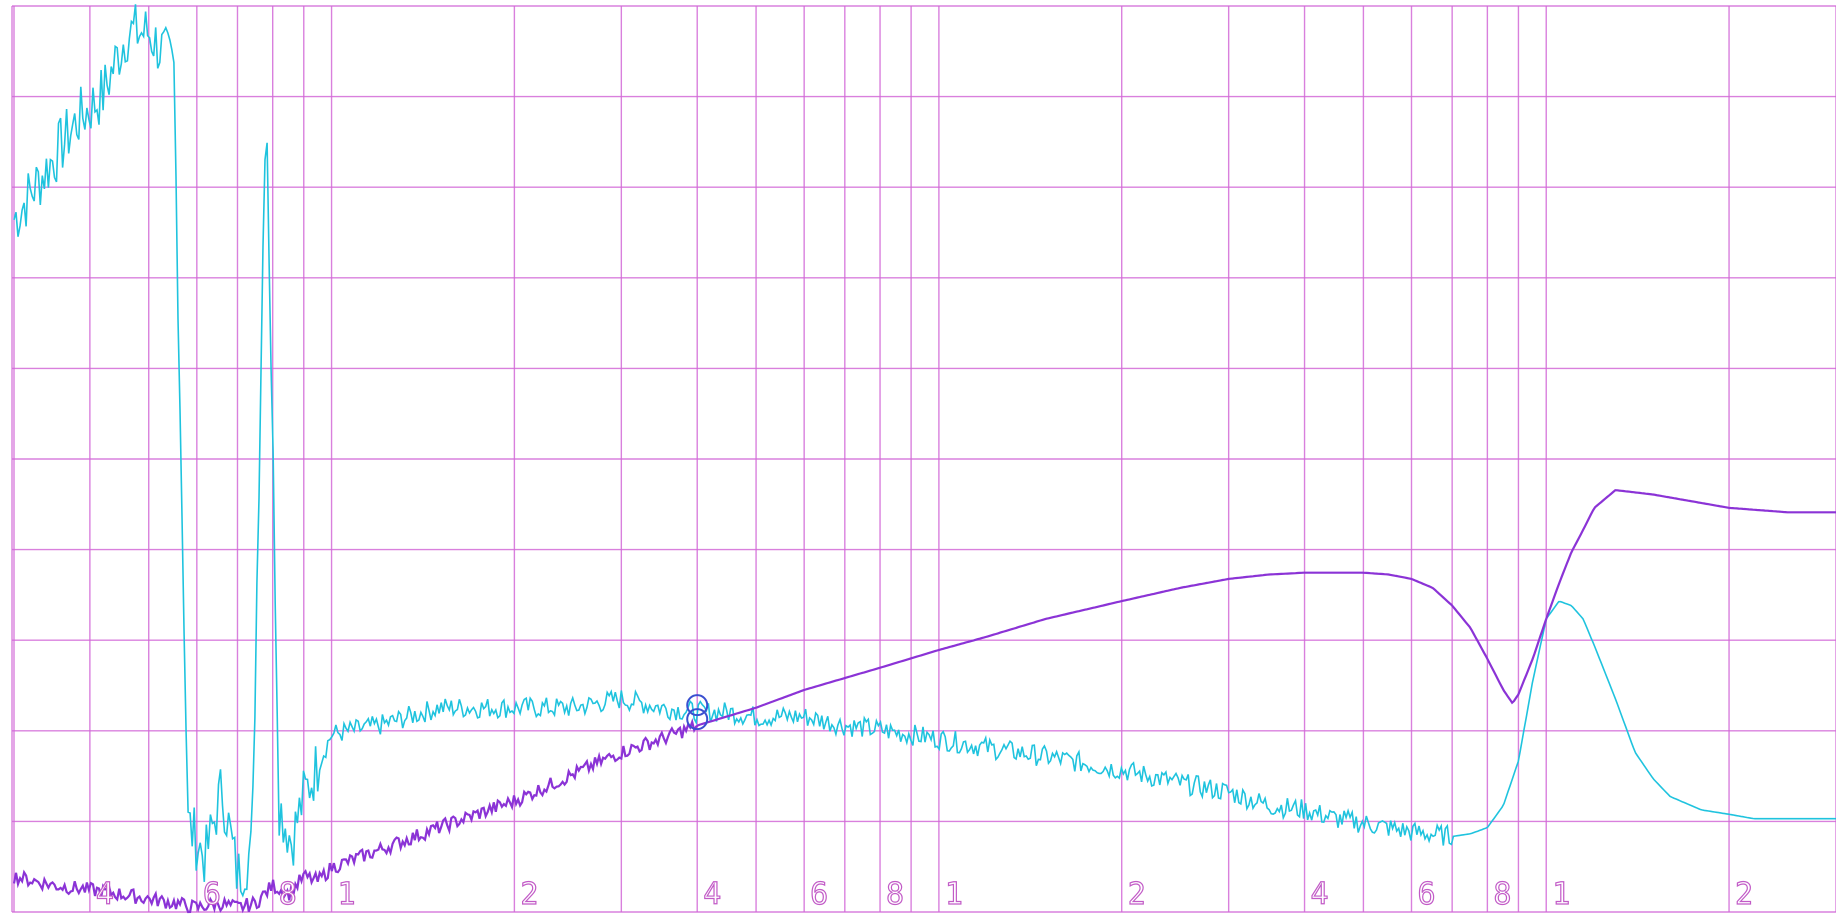 Image resolution: width=1836 pixels, height=919 pixels. I want to click on marker-circle-lower, so click(697, 719).